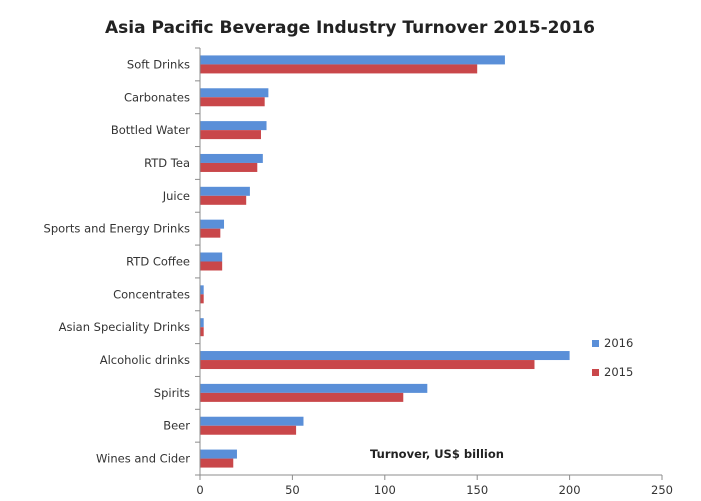 The width and height of the screenshot is (701, 501). Describe the element at coordinates (595, 343) in the screenshot. I see `legend-swatch-2016` at that location.